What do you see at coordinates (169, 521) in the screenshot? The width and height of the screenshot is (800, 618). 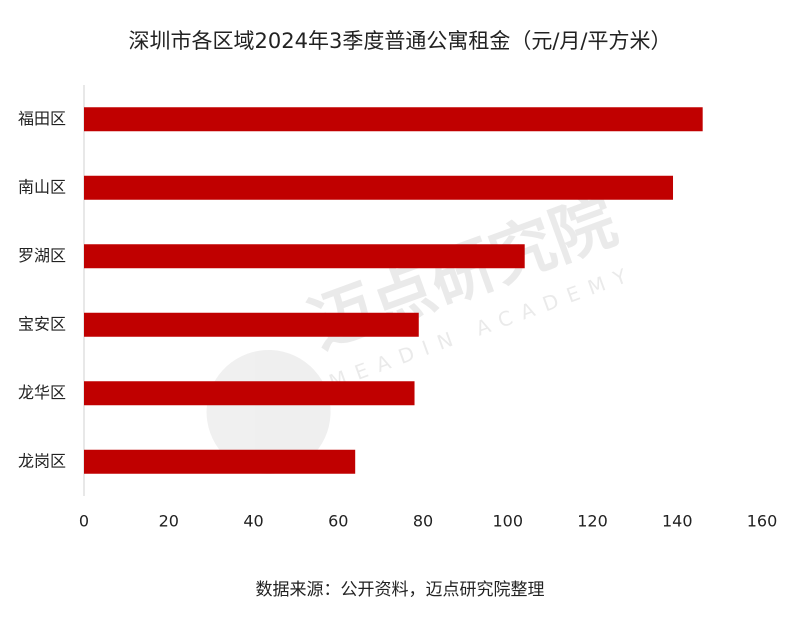 I see `x-tick-label: 20` at bounding box center [169, 521].